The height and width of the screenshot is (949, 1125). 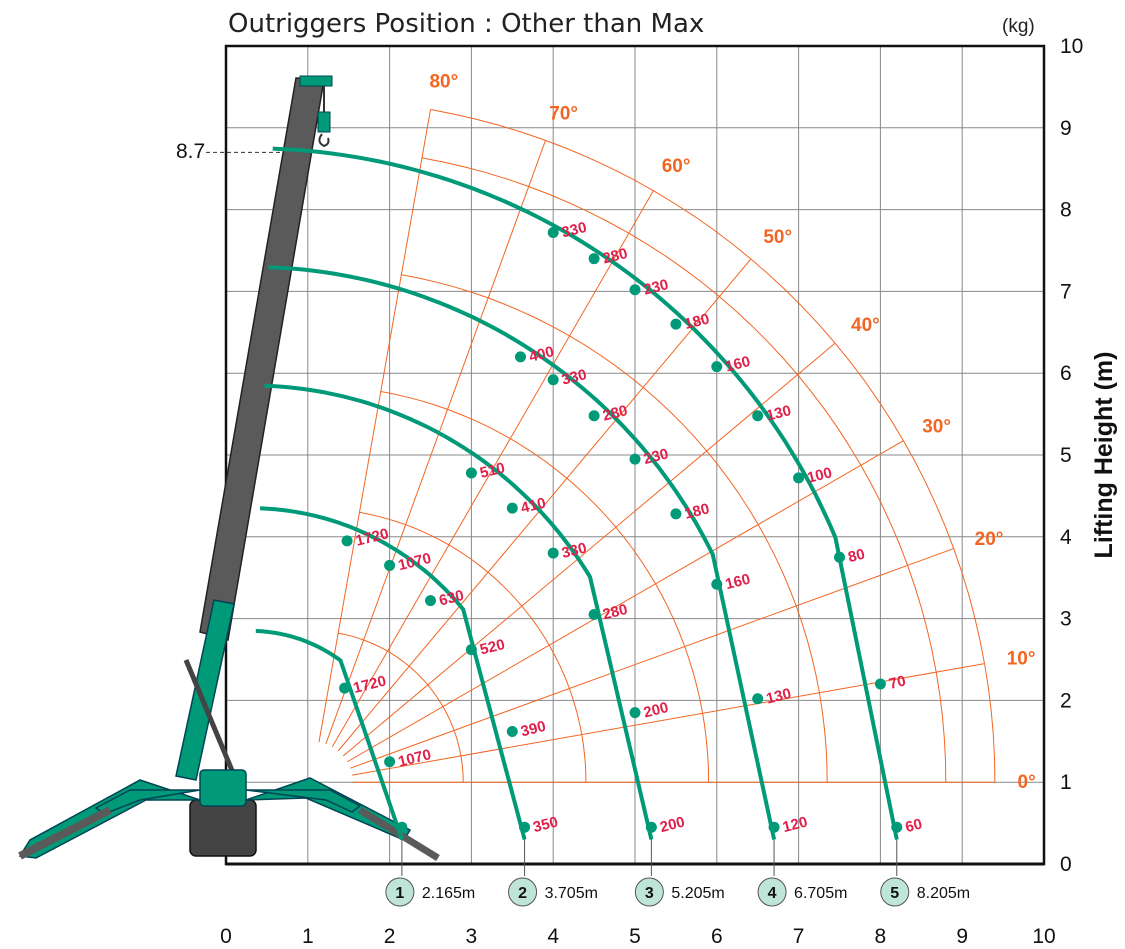 What do you see at coordinates (451, 598) in the screenshot?
I see `load-label: 630` at bounding box center [451, 598].